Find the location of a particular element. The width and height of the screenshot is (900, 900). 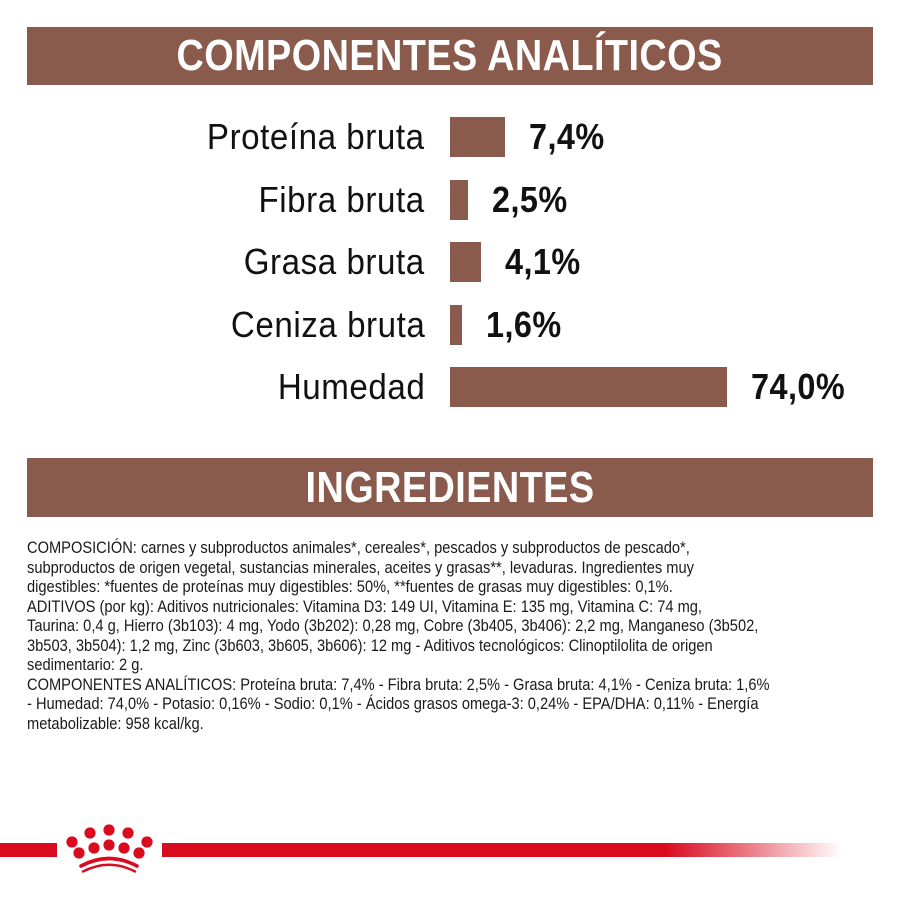

chart-category-label: Grasa bruta is located at coordinates (334, 261).